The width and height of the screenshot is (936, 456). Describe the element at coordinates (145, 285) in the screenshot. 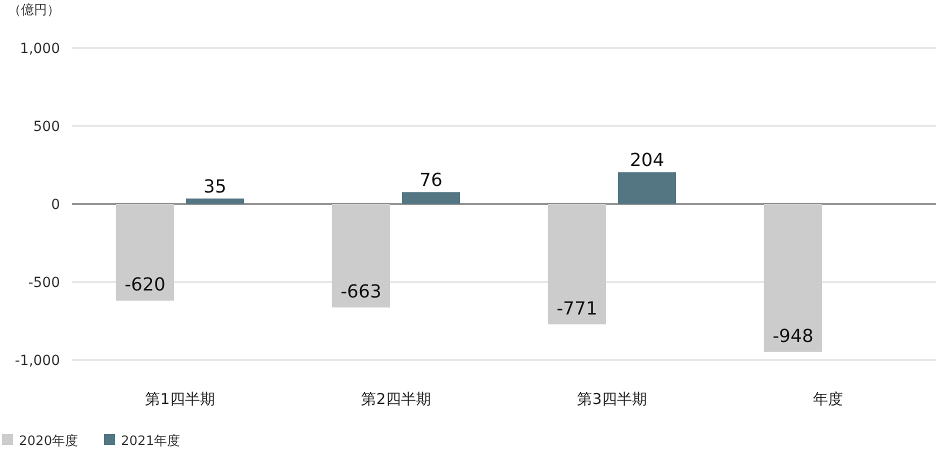

I see `data-label: -620` at that location.